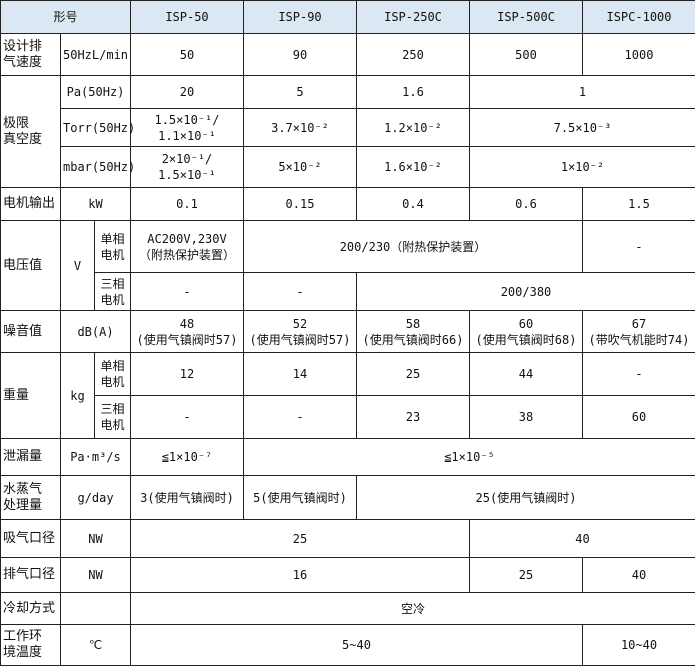  What do you see at coordinates (187, 246) in the screenshot?
I see `table-cell: AC200V,230V （附热保护装置）` at bounding box center [187, 246].